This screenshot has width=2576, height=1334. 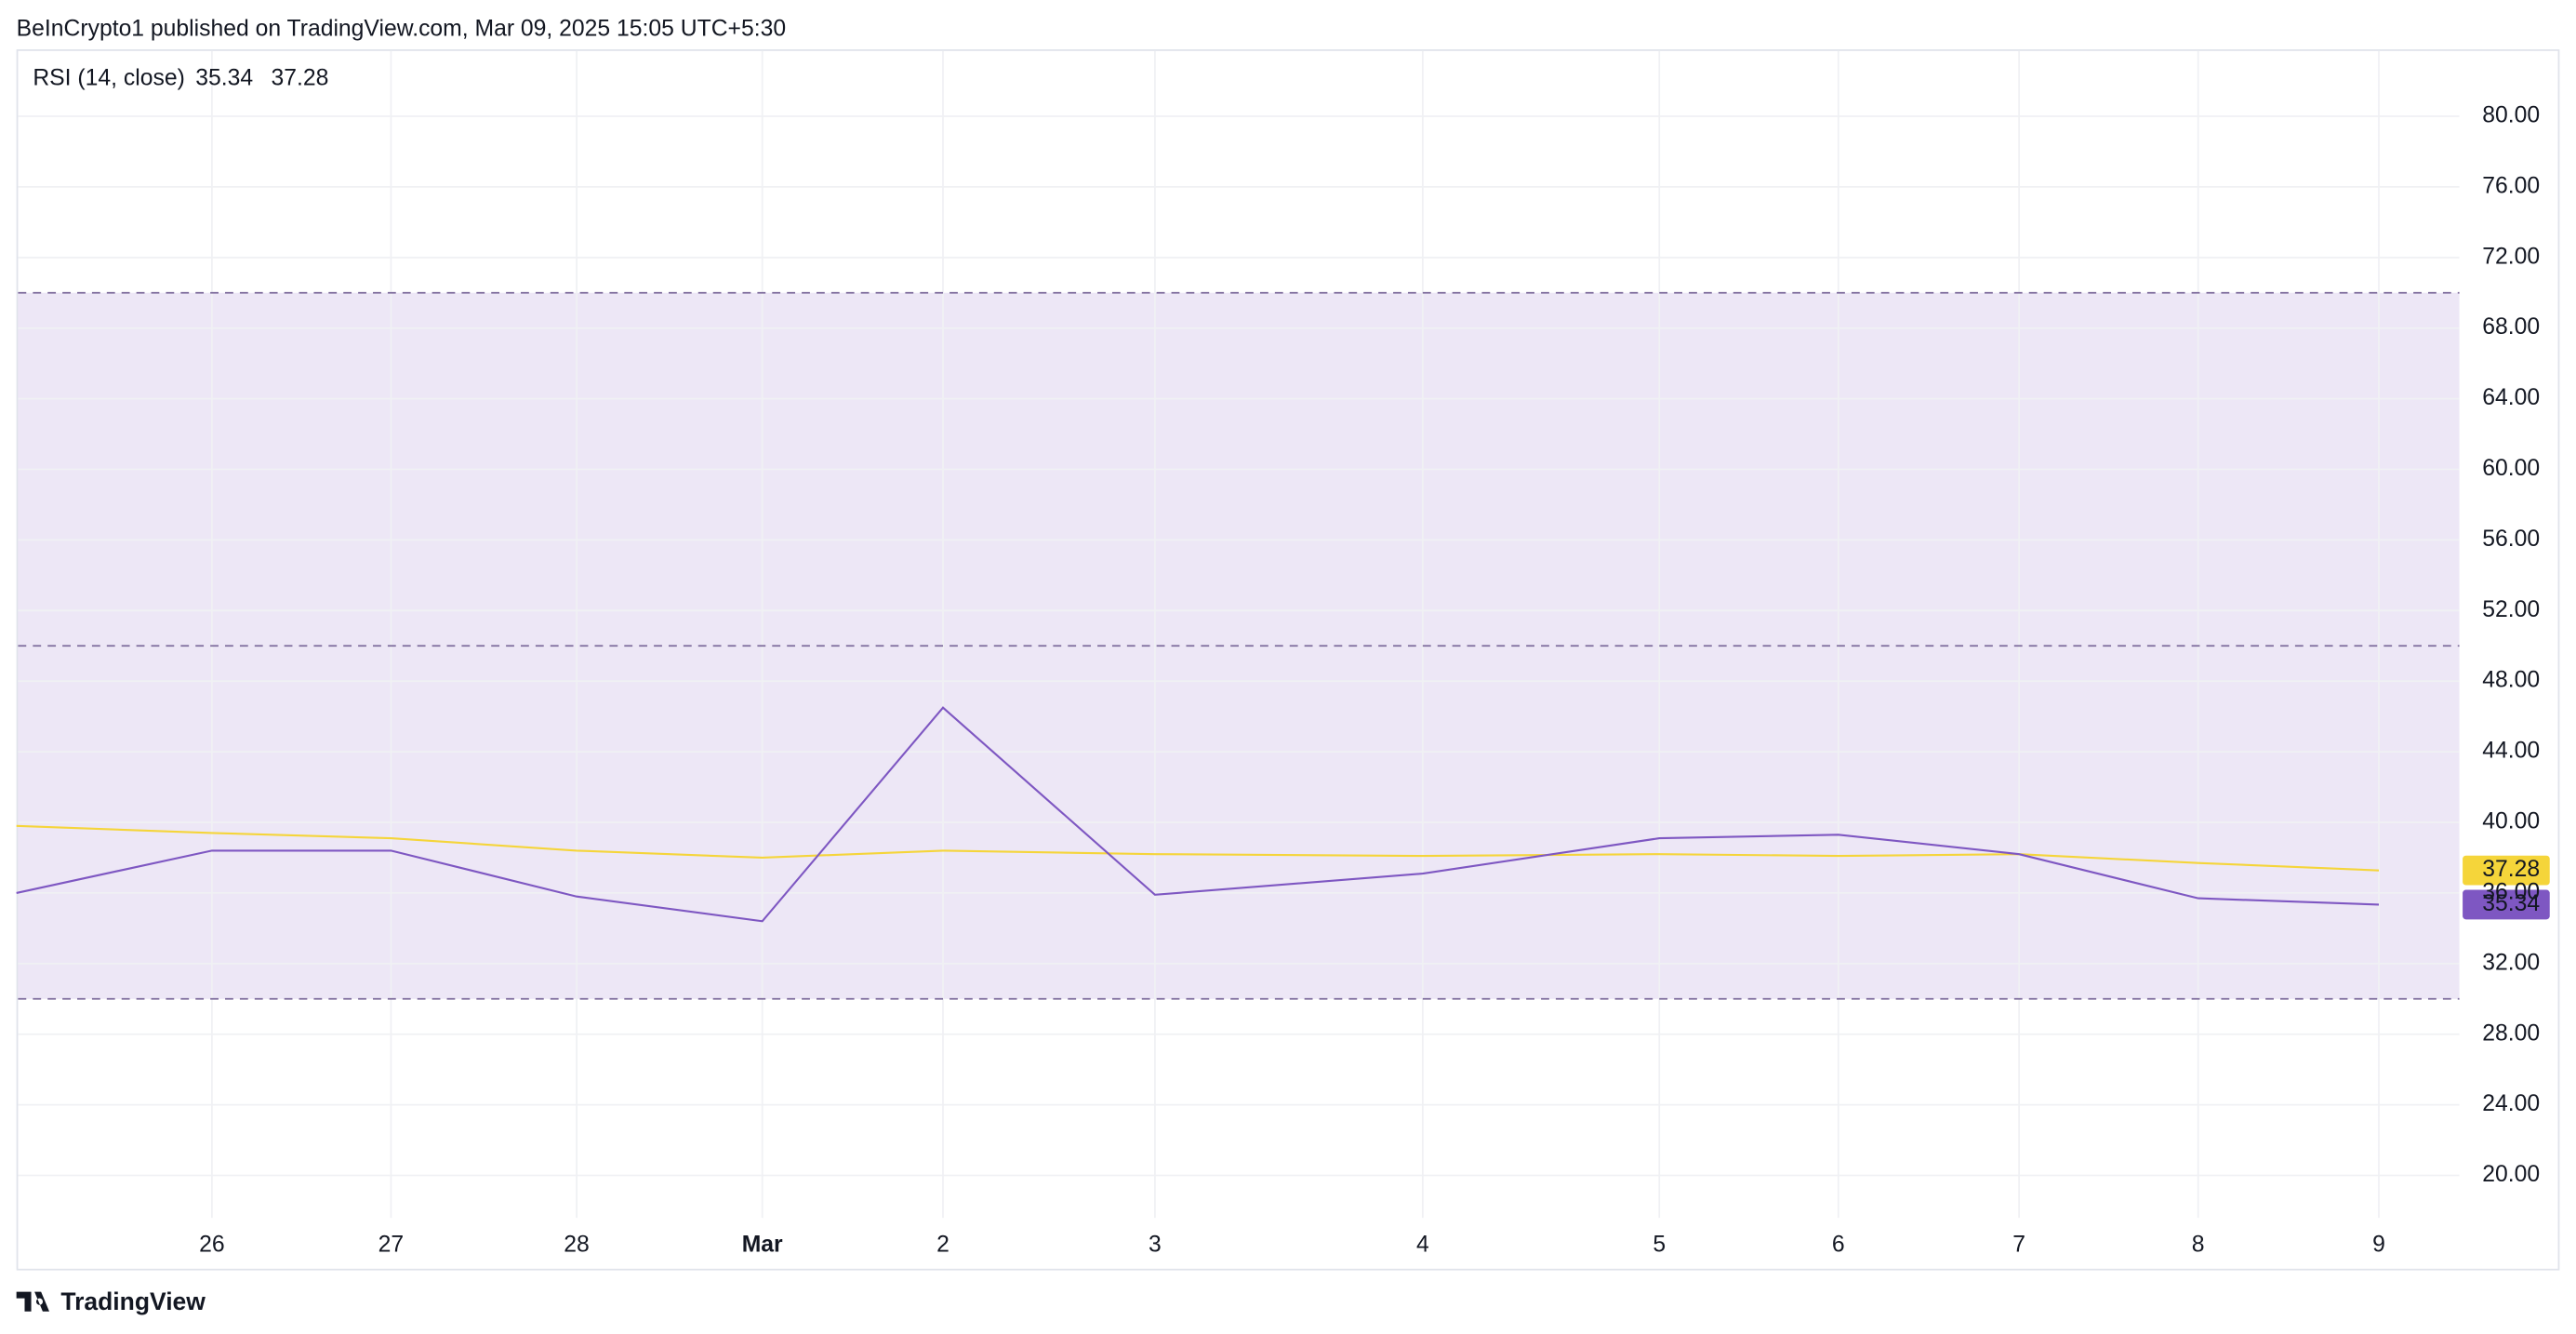 I want to click on footer-brand: TradingView, so click(x=133, y=1301).